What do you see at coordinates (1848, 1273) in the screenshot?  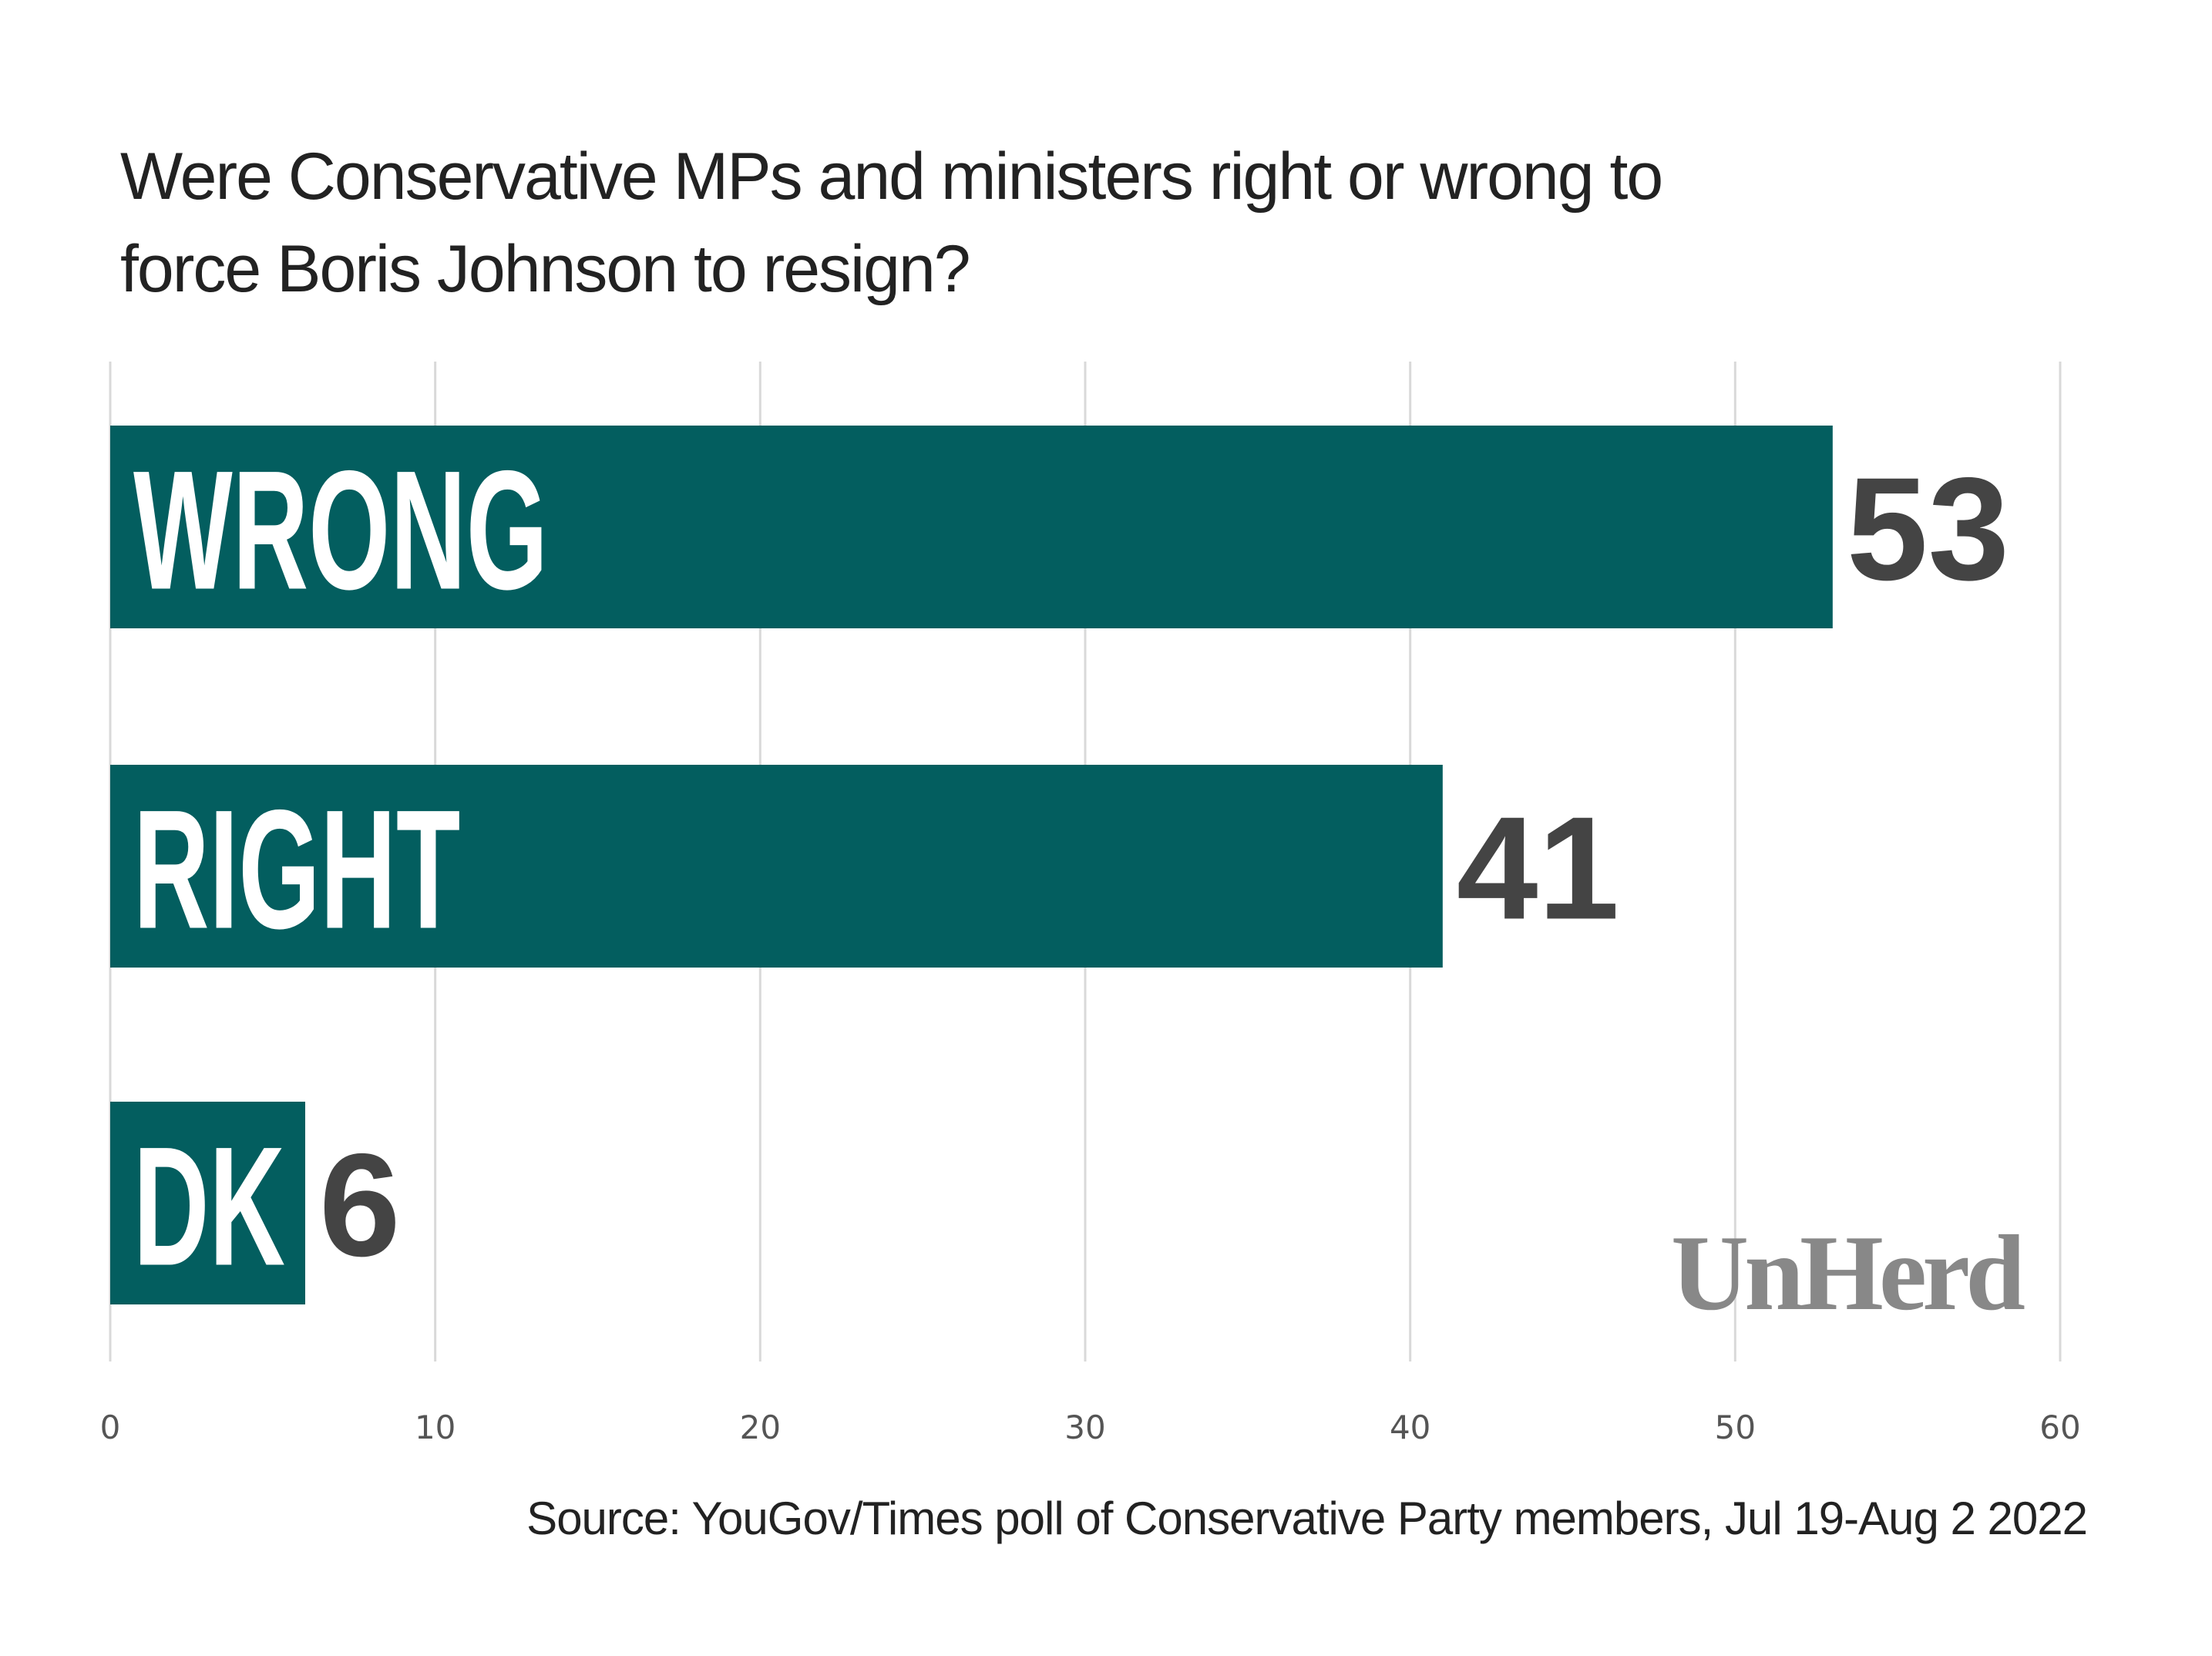 I see `unherd-logo: UnHerd` at bounding box center [1848, 1273].